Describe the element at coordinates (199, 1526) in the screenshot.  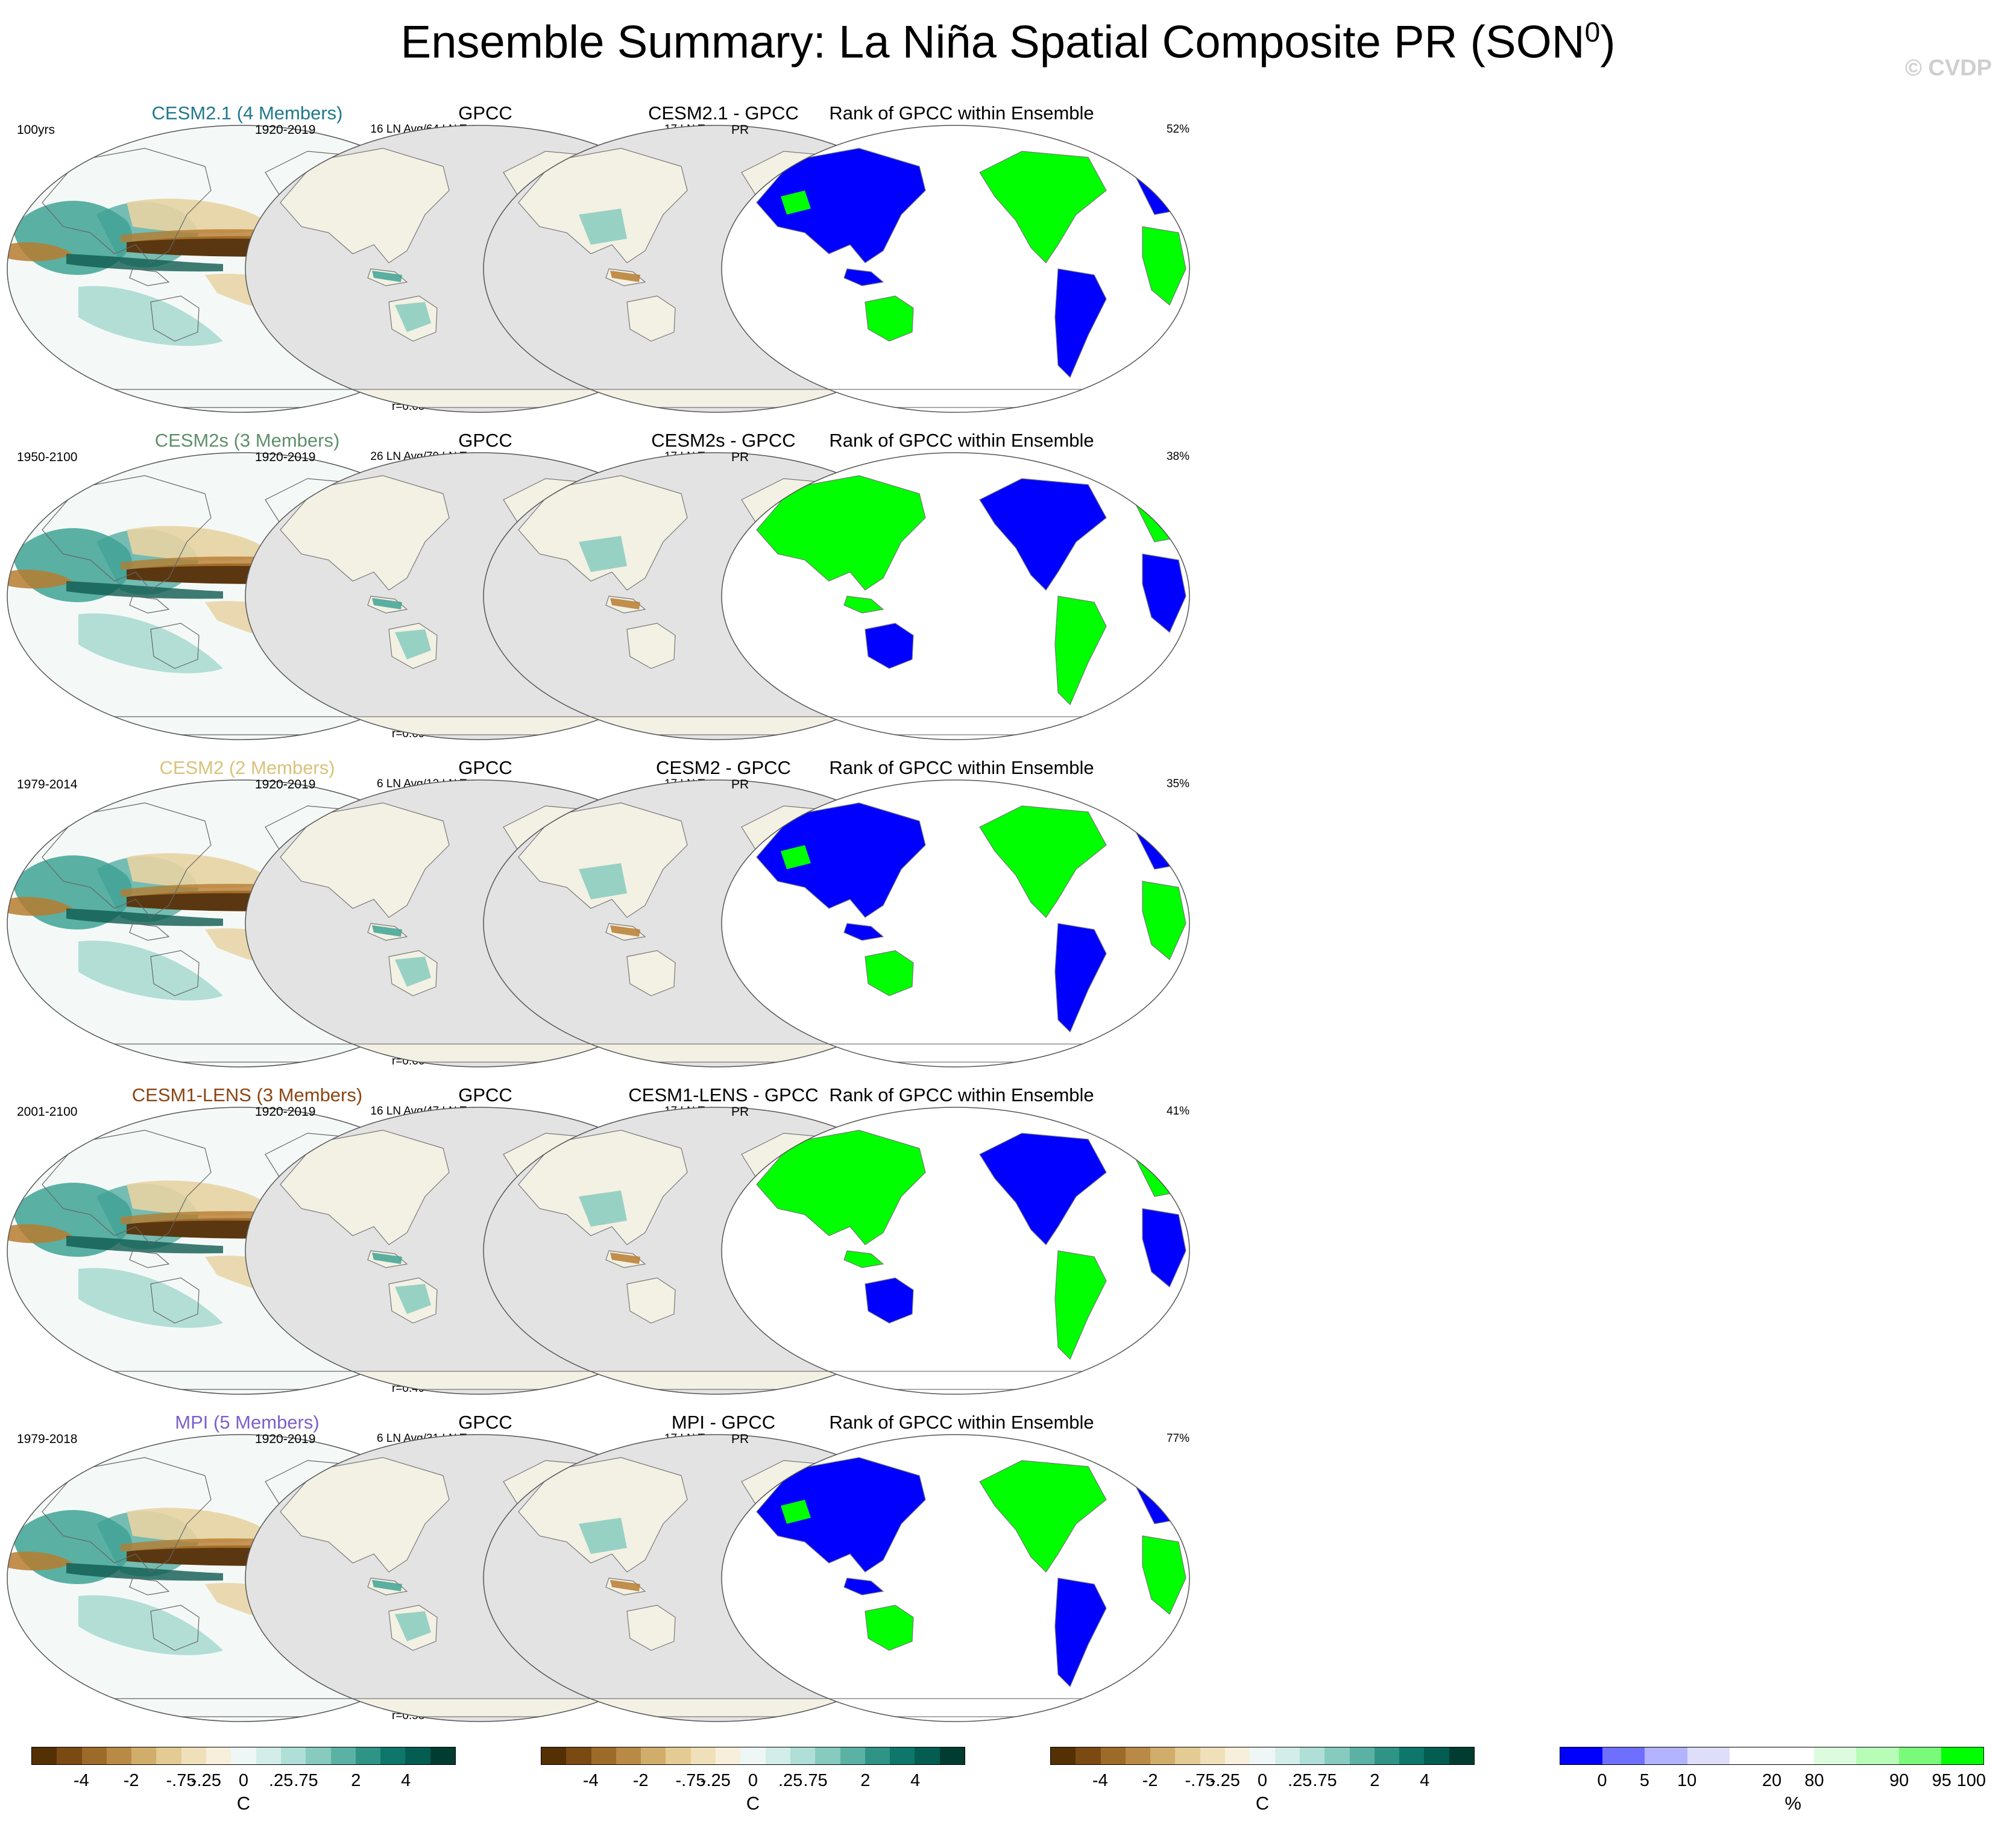
I see `dry-blob-northpac` at that location.